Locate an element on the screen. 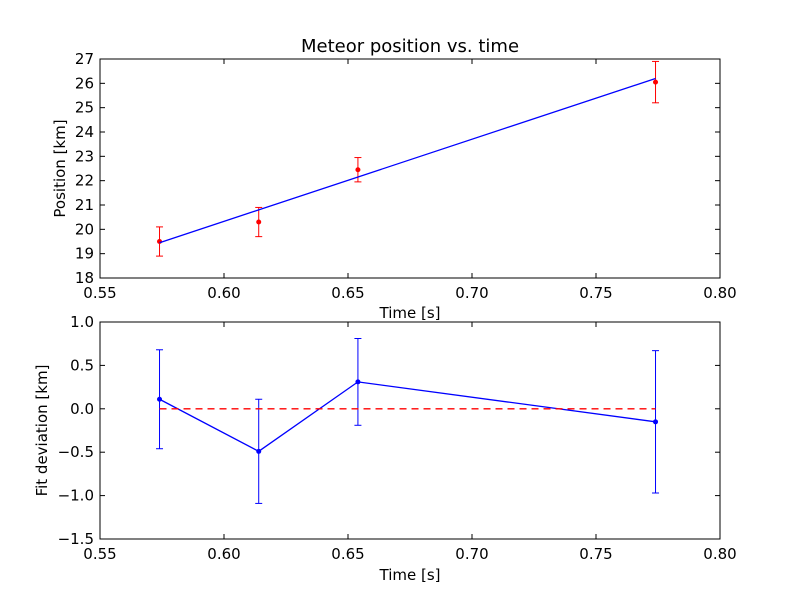 This screenshot has height=600, width=800. chart-title: Meteor position vs. time is located at coordinates (410, 46).